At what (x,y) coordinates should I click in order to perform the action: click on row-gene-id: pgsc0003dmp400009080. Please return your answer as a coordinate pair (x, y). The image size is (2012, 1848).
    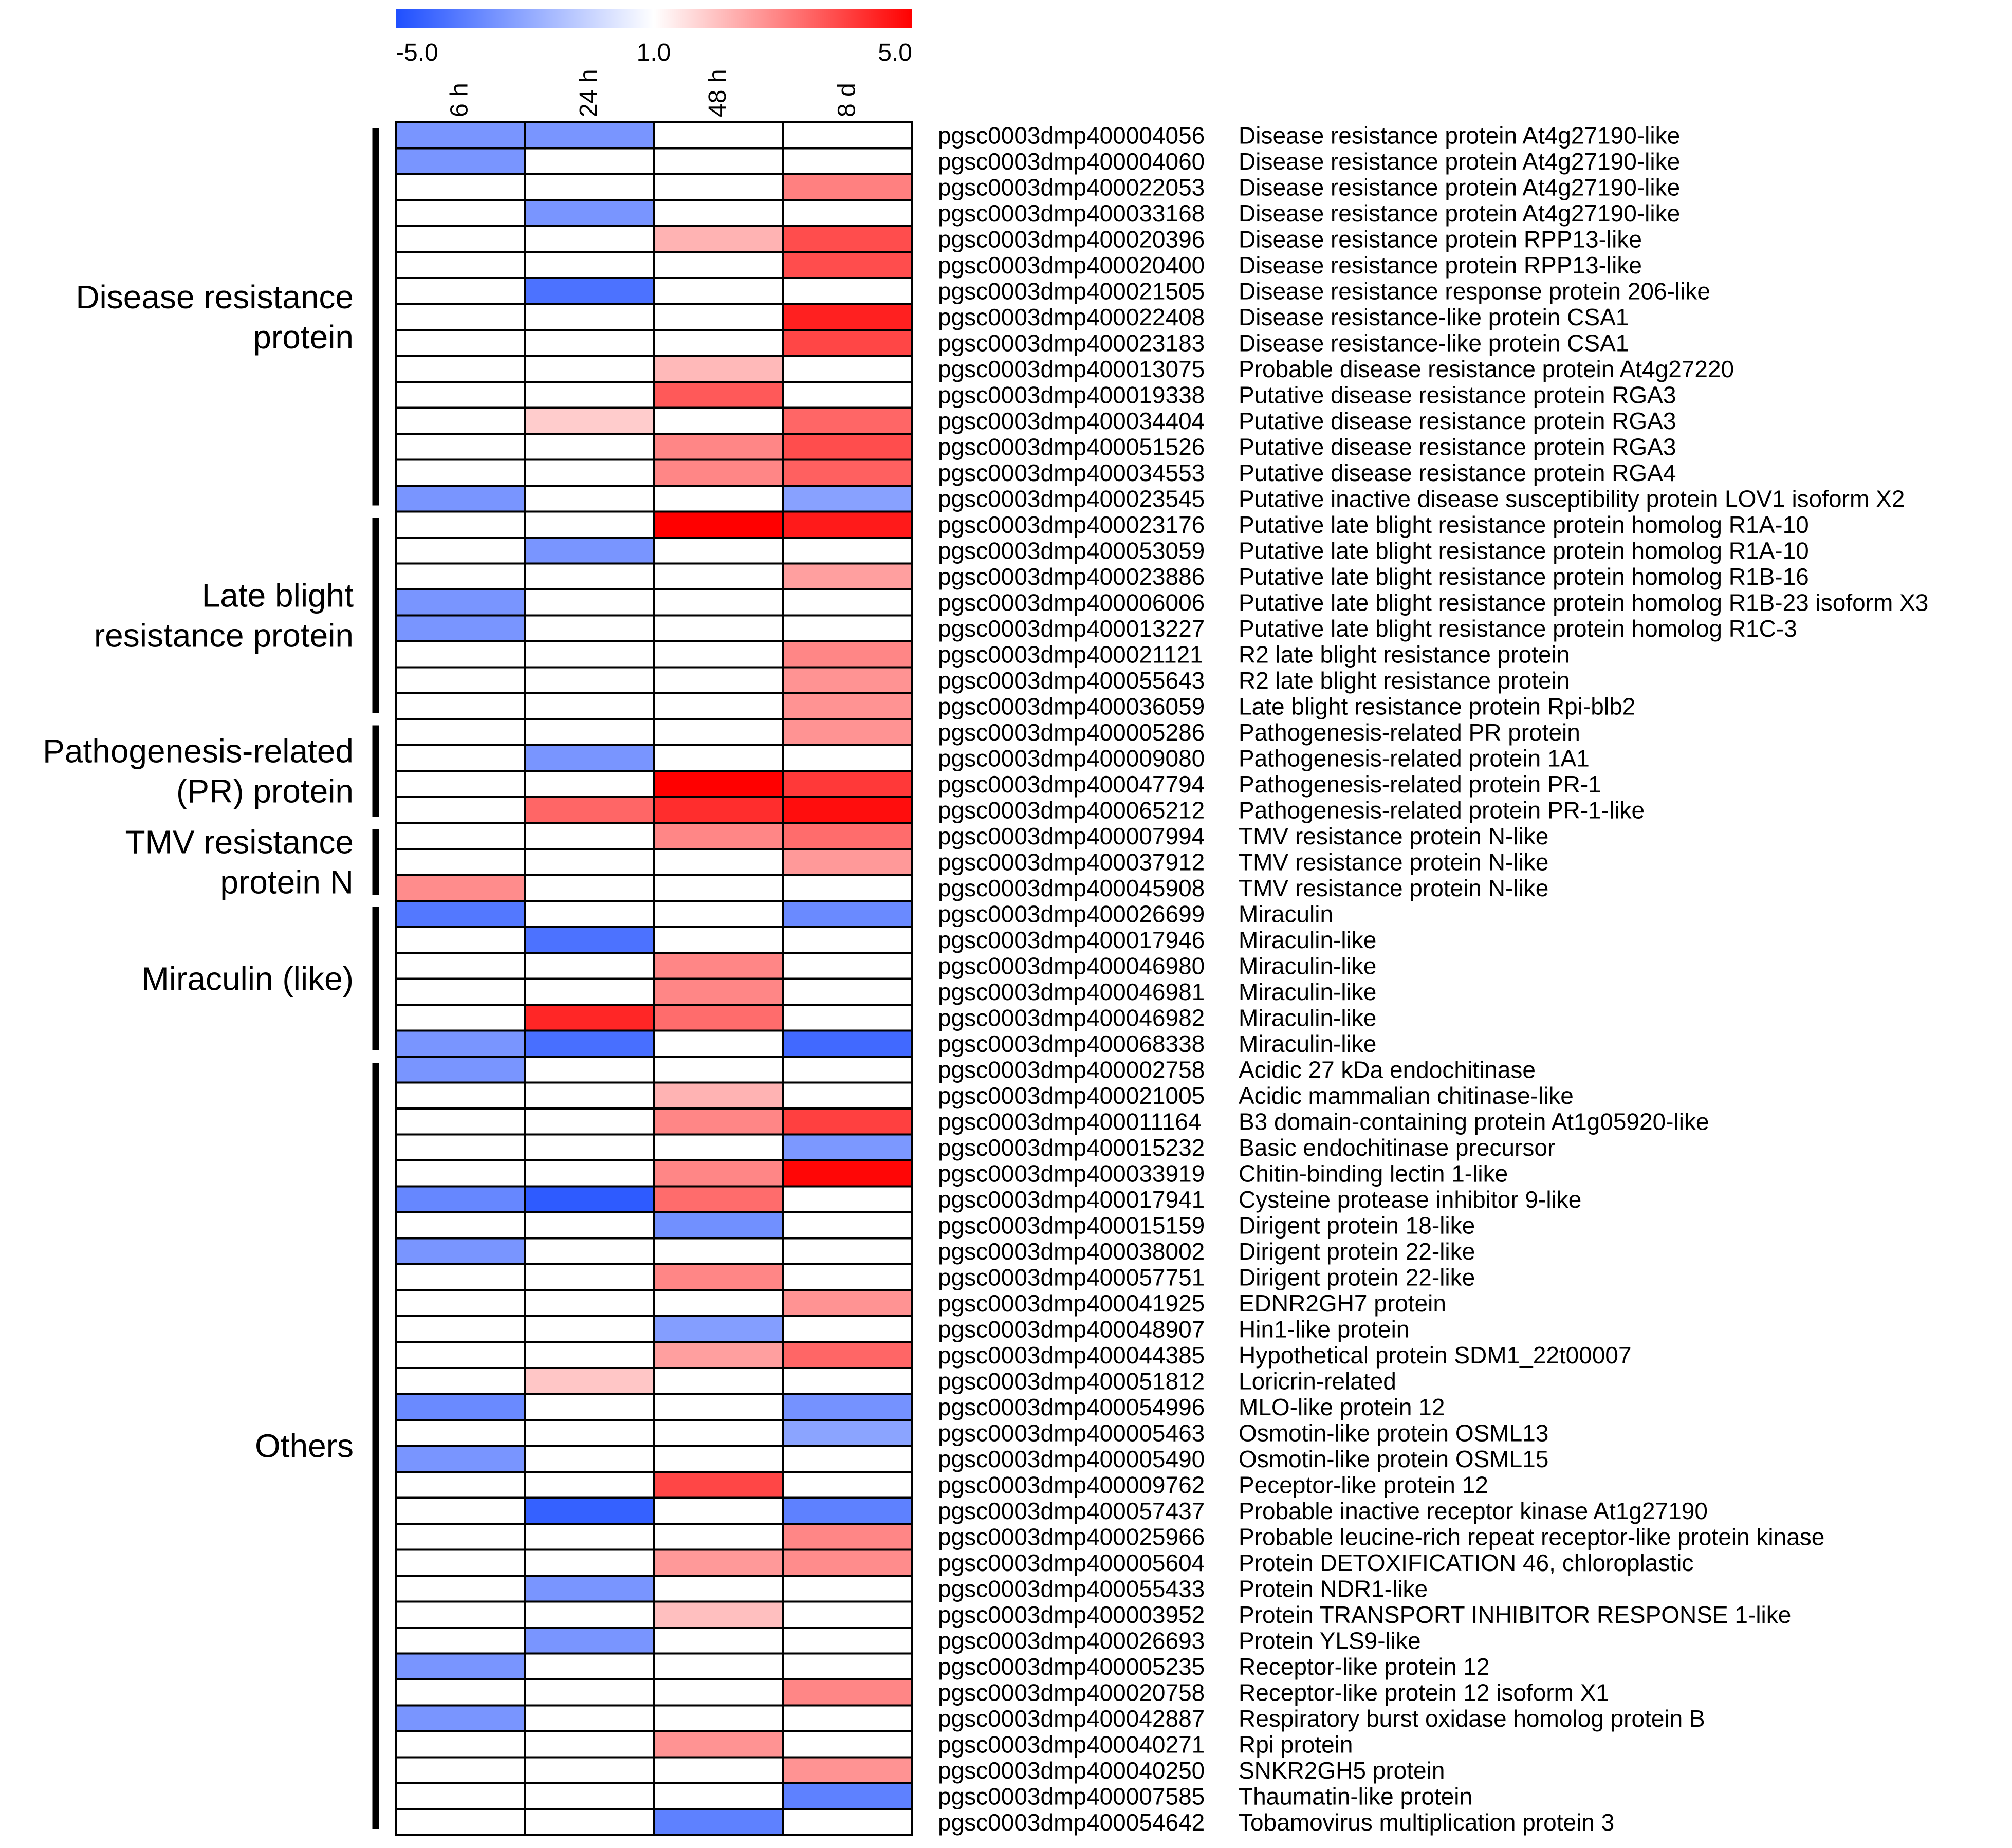
    Looking at the image, I should click on (1071, 758).